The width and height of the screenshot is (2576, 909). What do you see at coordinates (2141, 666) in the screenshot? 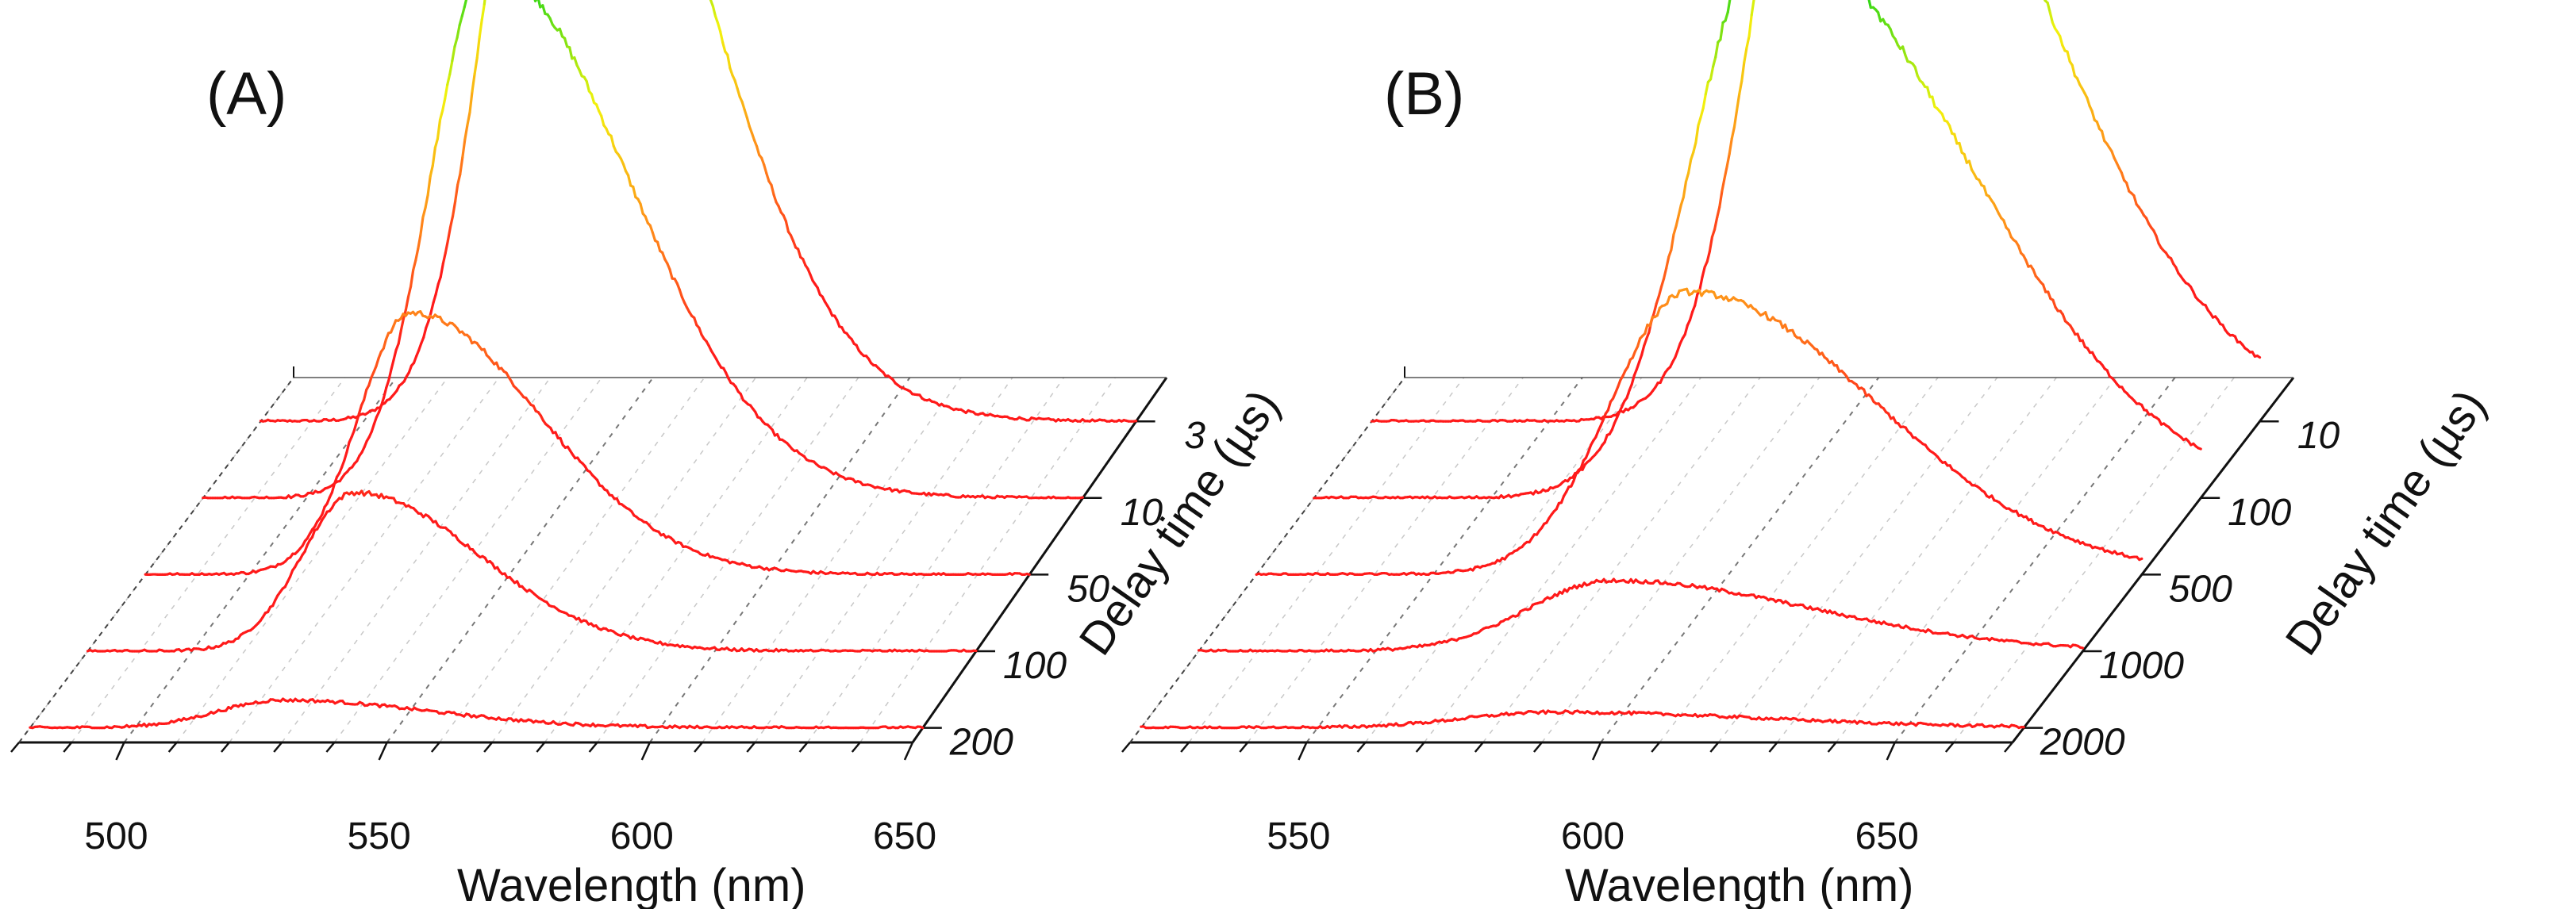
I see `depth-tick-label: 1000` at bounding box center [2141, 666].